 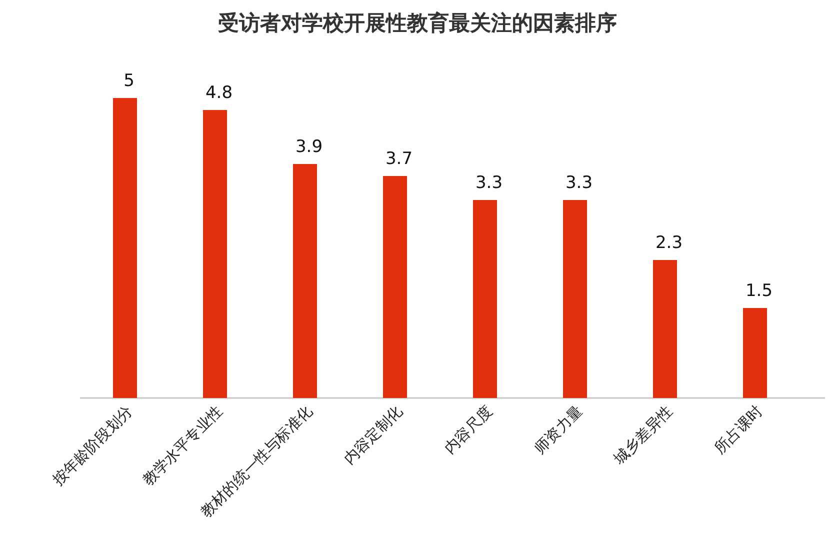 What do you see at coordinates (738, 430) in the screenshot?
I see `x-tick-label: 所占课时` at bounding box center [738, 430].